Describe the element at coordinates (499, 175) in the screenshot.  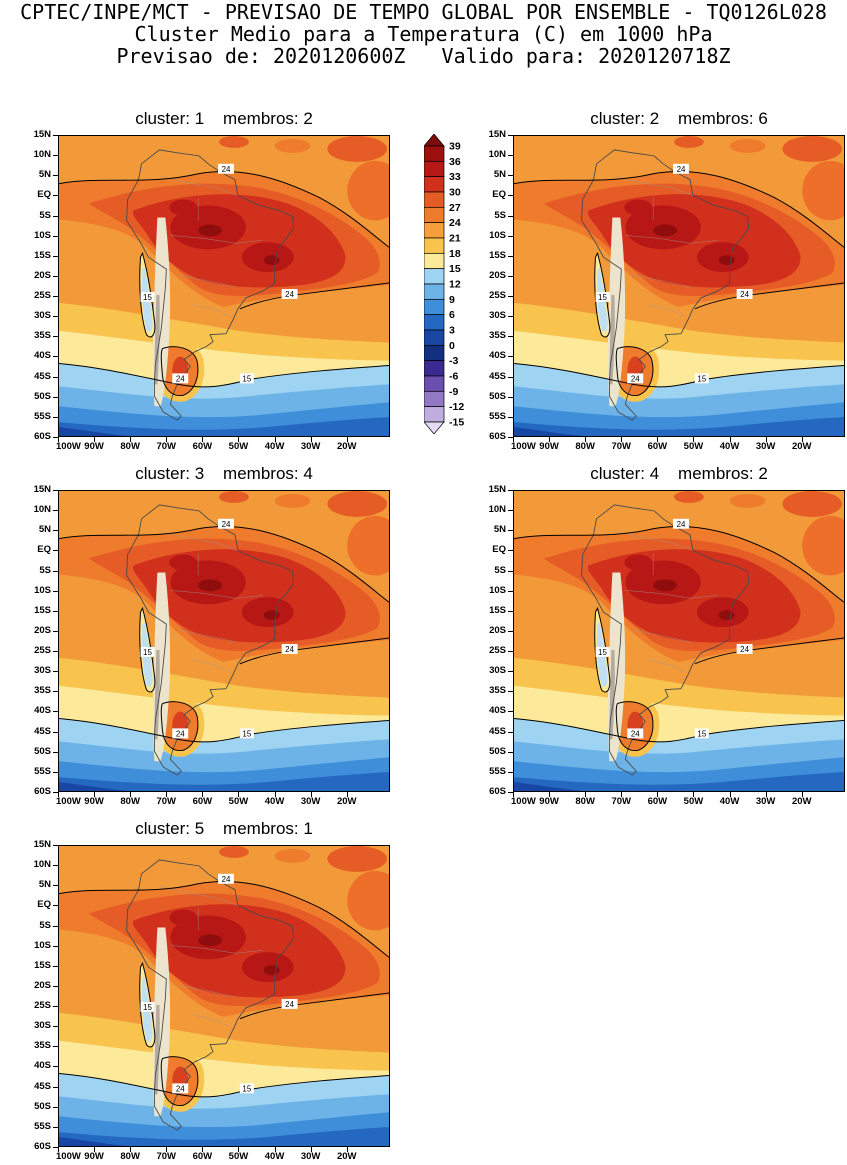
I see `lat-tick-label: 5N` at that location.